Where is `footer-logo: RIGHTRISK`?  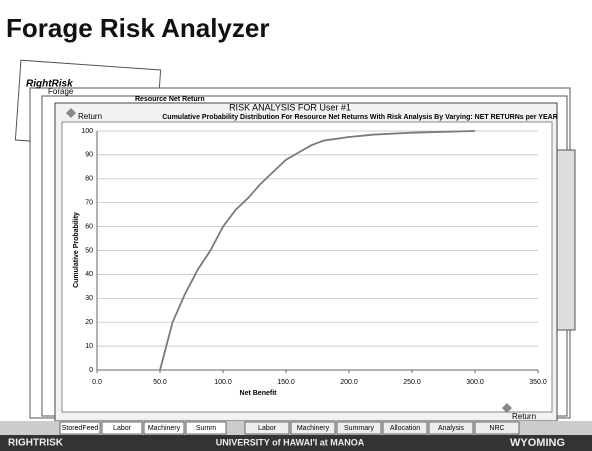 footer-logo: RIGHTRISK is located at coordinates (36, 443).